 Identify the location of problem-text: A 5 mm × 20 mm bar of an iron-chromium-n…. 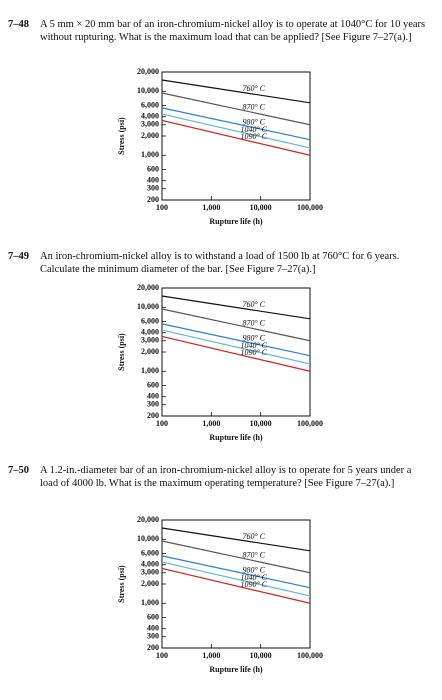
(233, 31).